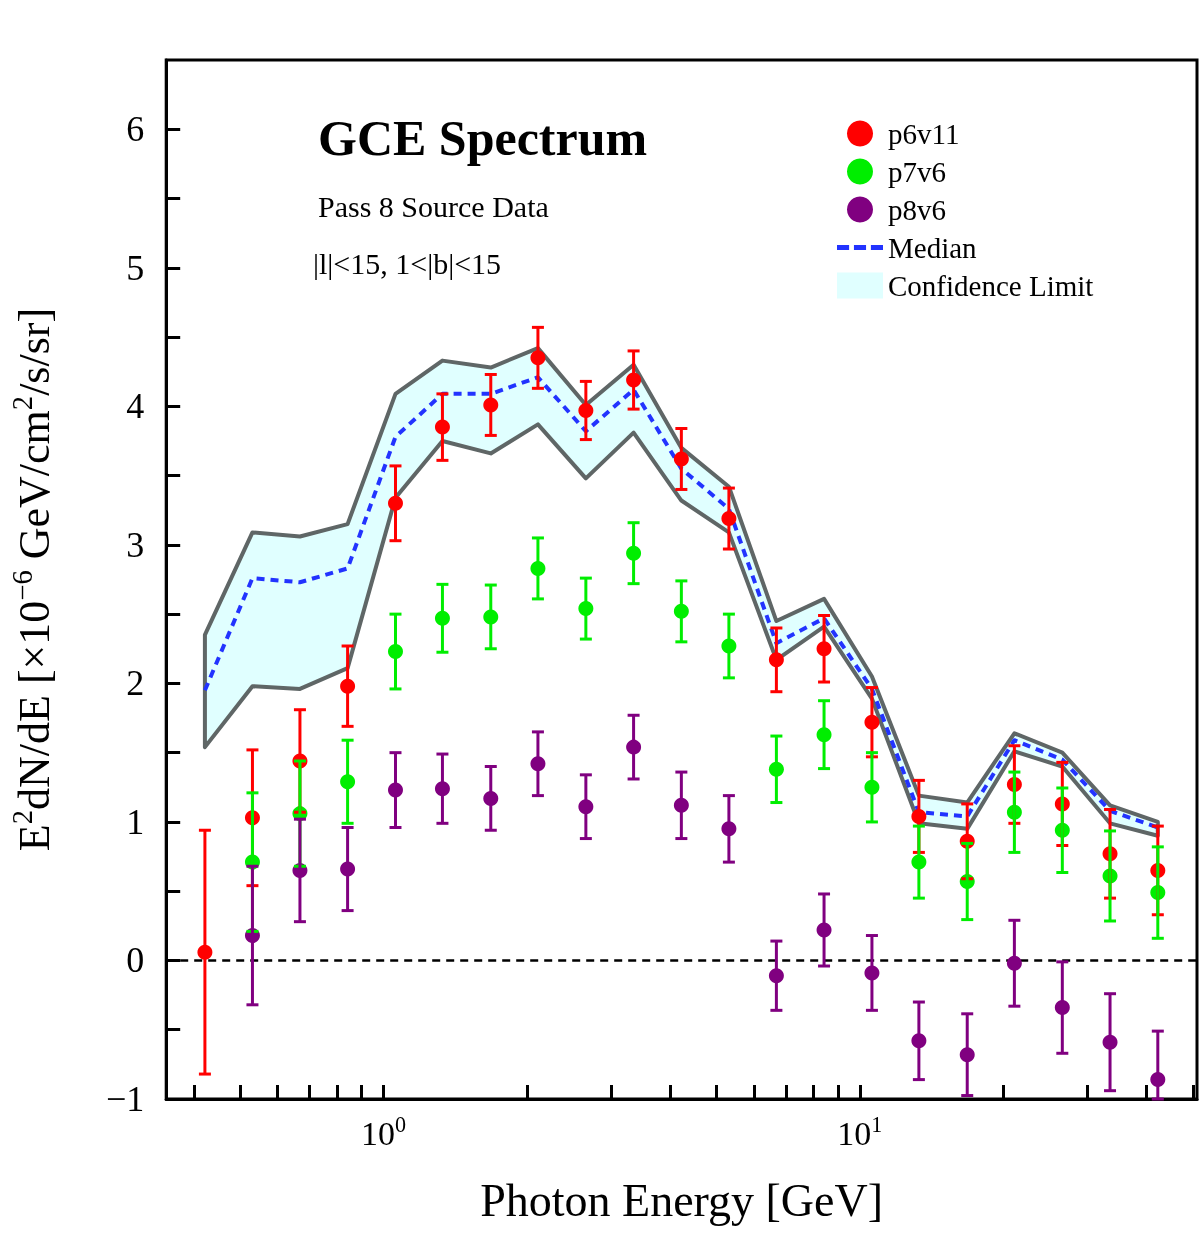 The height and width of the screenshot is (1240, 1203). What do you see at coordinates (33, 579) in the screenshot?
I see `y-axis-title: E2dN/dE [×10−6 GeV/cm2/s/sr]` at bounding box center [33, 579].